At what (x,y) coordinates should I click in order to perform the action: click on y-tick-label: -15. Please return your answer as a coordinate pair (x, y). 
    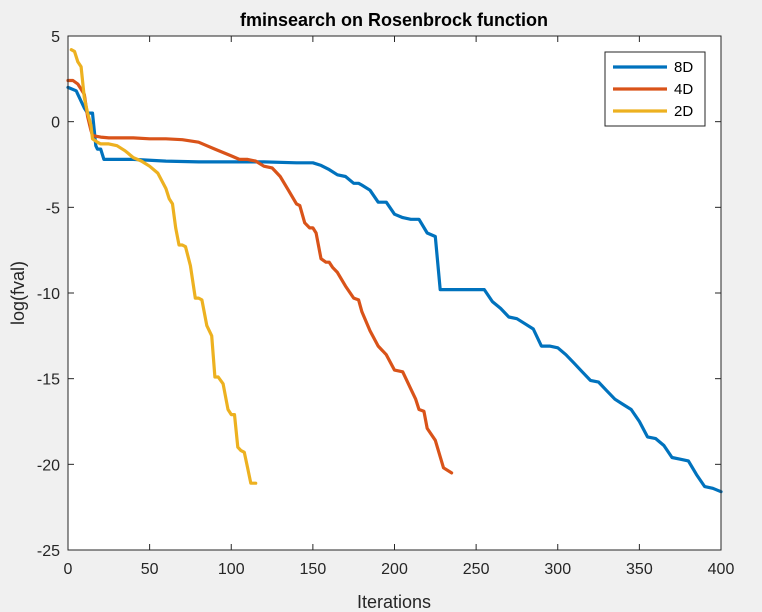
    Looking at the image, I should click on (48, 380).